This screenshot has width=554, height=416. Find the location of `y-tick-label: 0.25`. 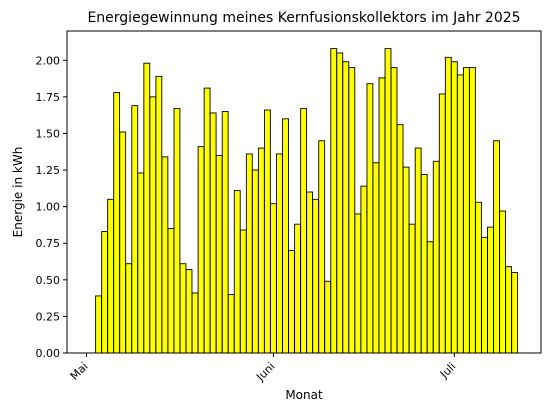

y-tick-label: 0.25 is located at coordinates (48, 316).